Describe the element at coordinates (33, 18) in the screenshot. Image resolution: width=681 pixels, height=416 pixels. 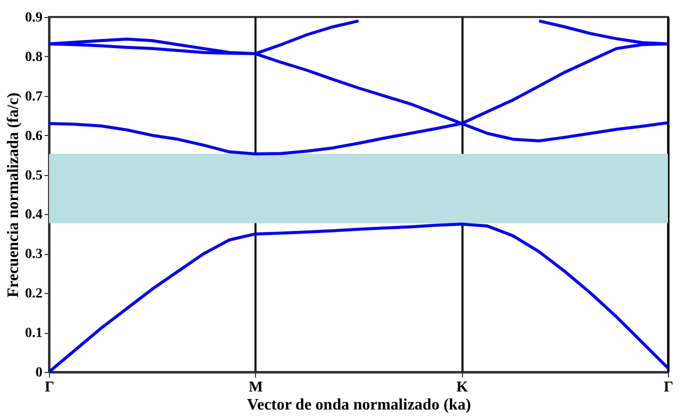
I see `y-tick-label: 0.9` at that location.